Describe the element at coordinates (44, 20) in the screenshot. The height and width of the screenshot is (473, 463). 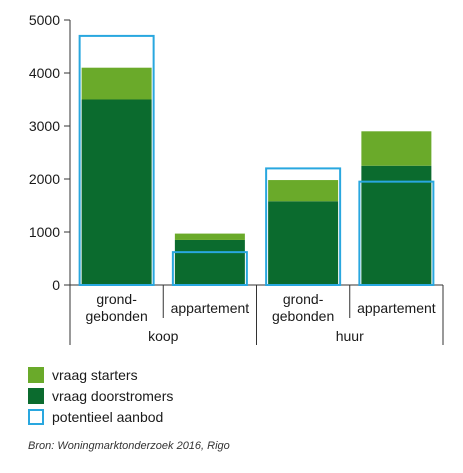
I see `y-tick-label: 5000` at that location.